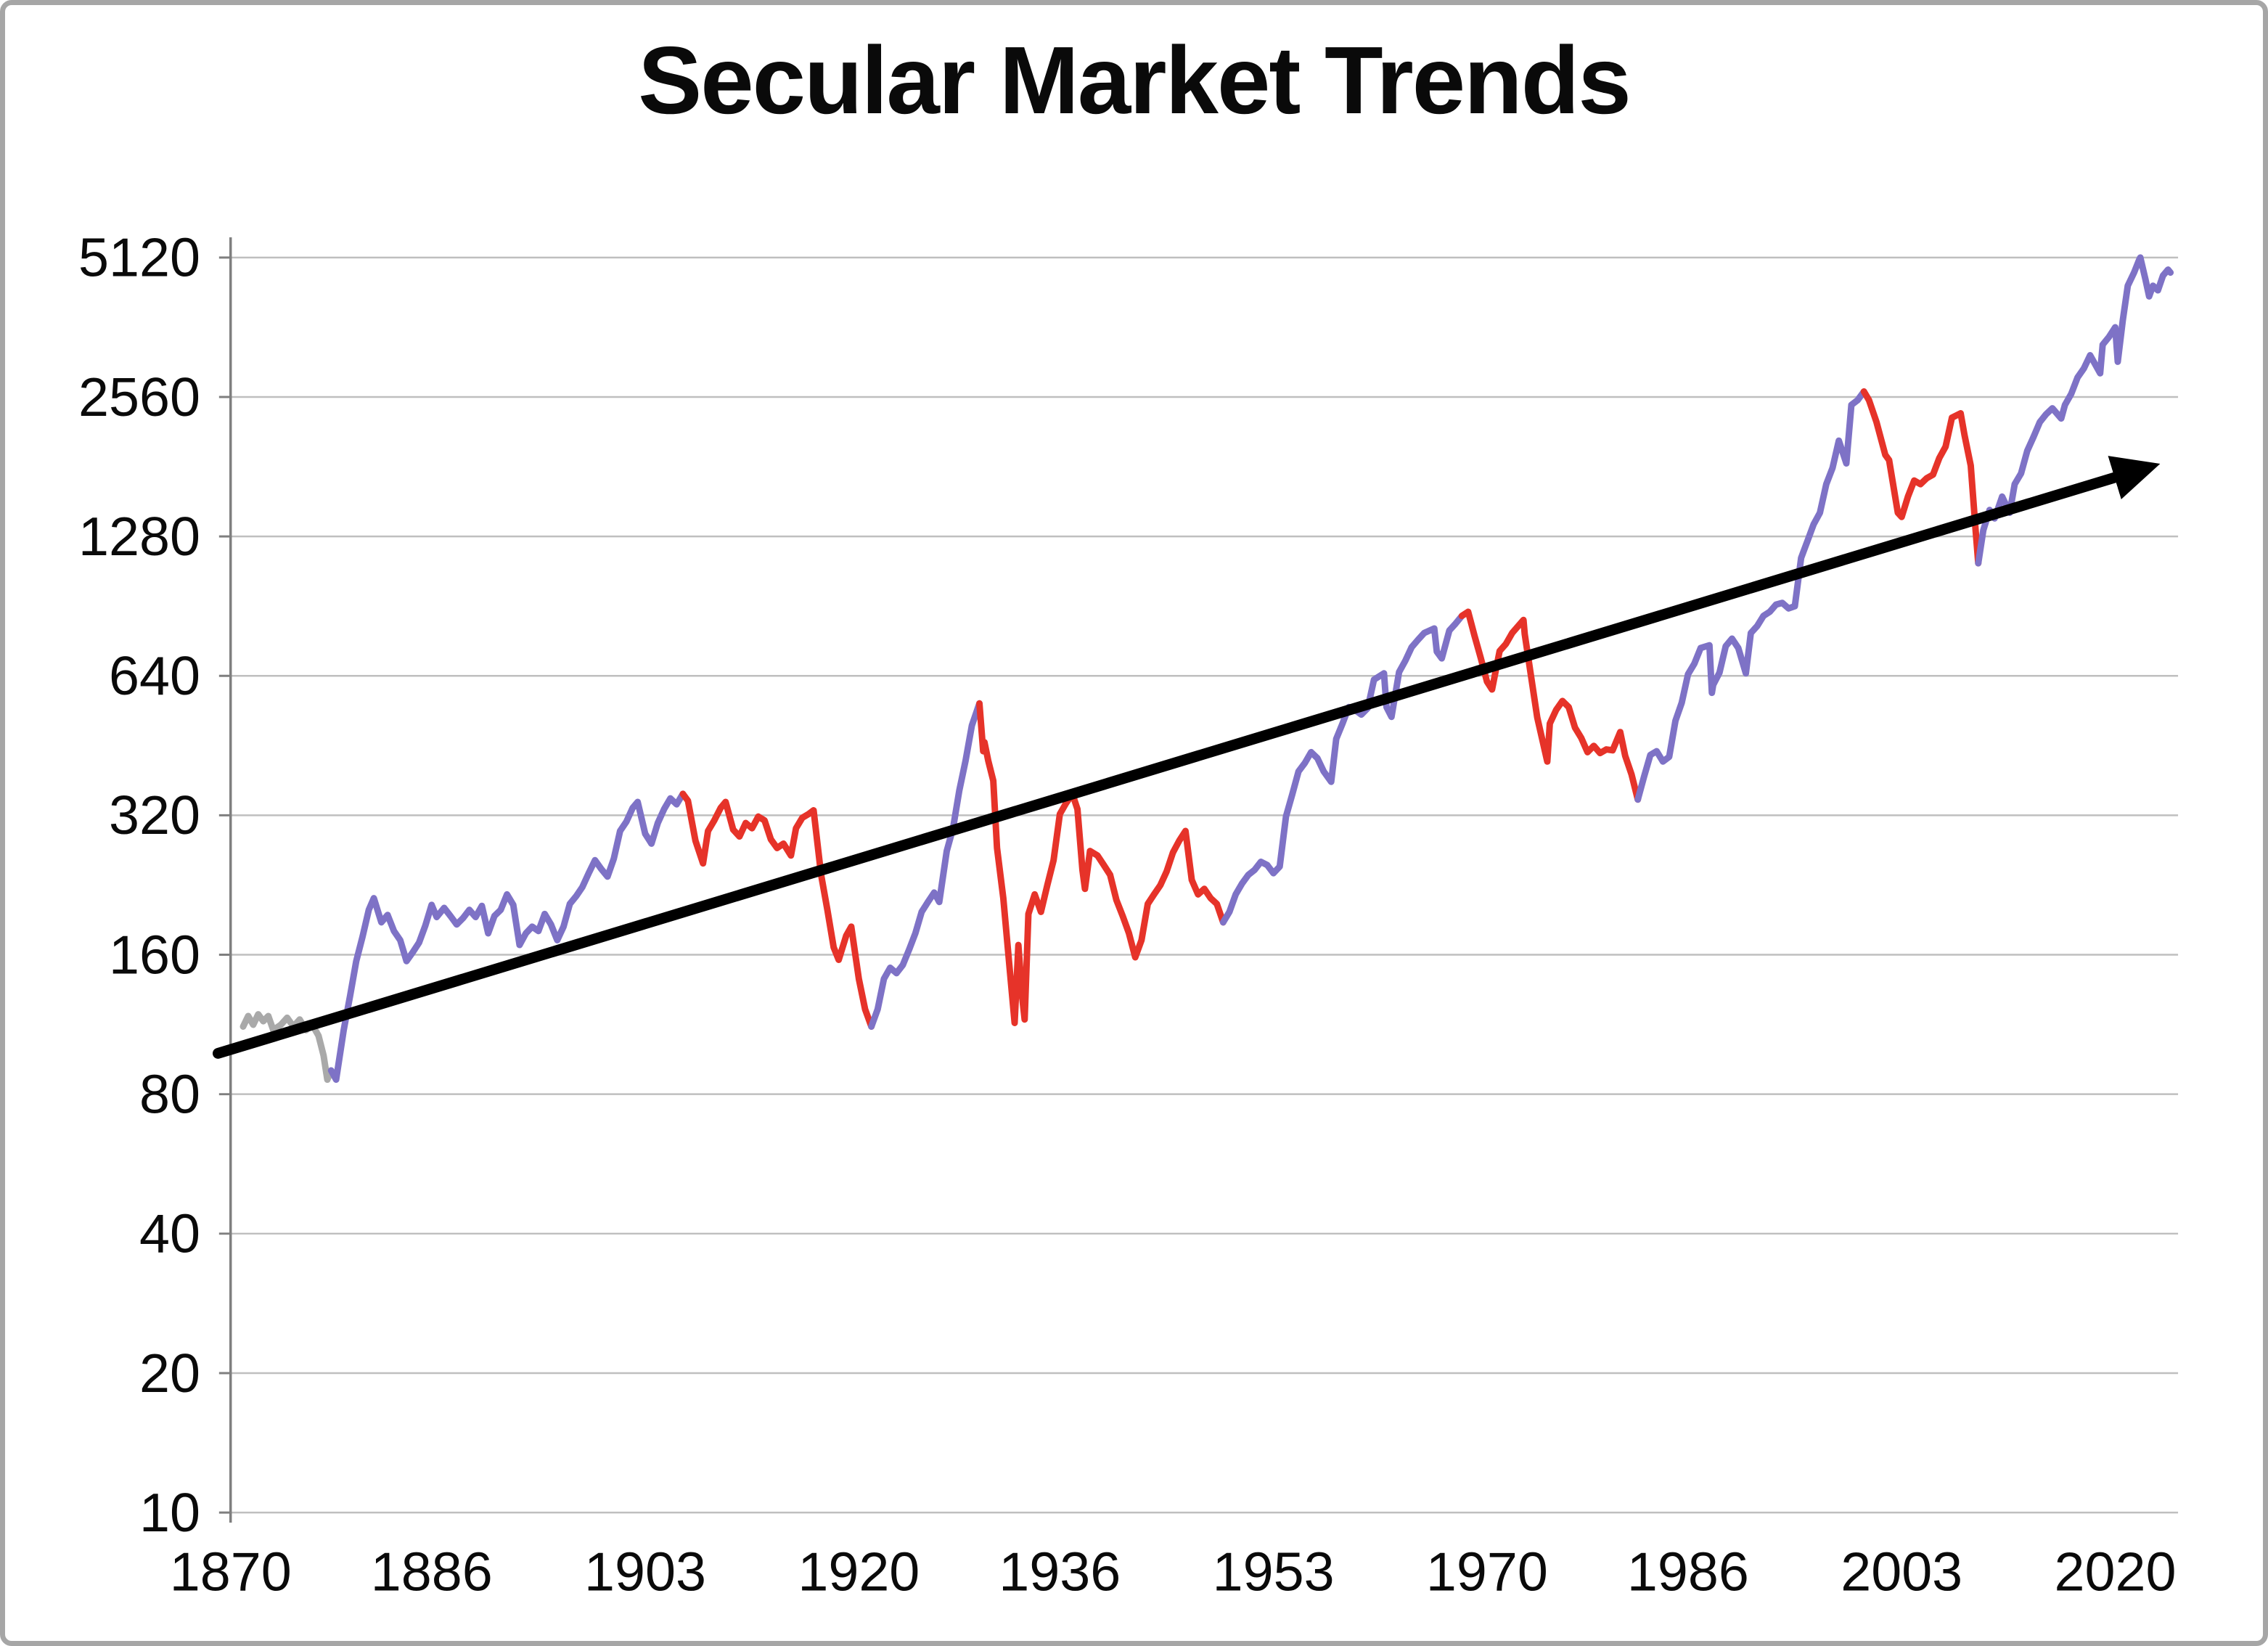 This screenshot has width=2268, height=1646. Describe the element at coordinates (139, 397) in the screenshot. I see `y-tick-label: 2560` at that location.